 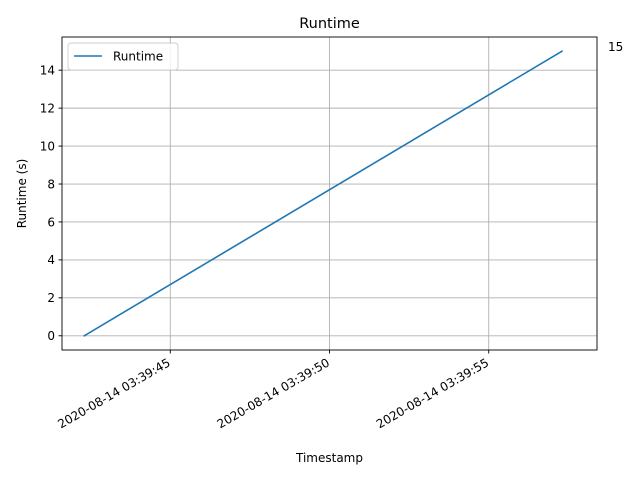 What do you see at coordinates (22, 194) in the screenshot?
I see `y-axis-label: Runtime (s)` at bounding box center [22, 194].